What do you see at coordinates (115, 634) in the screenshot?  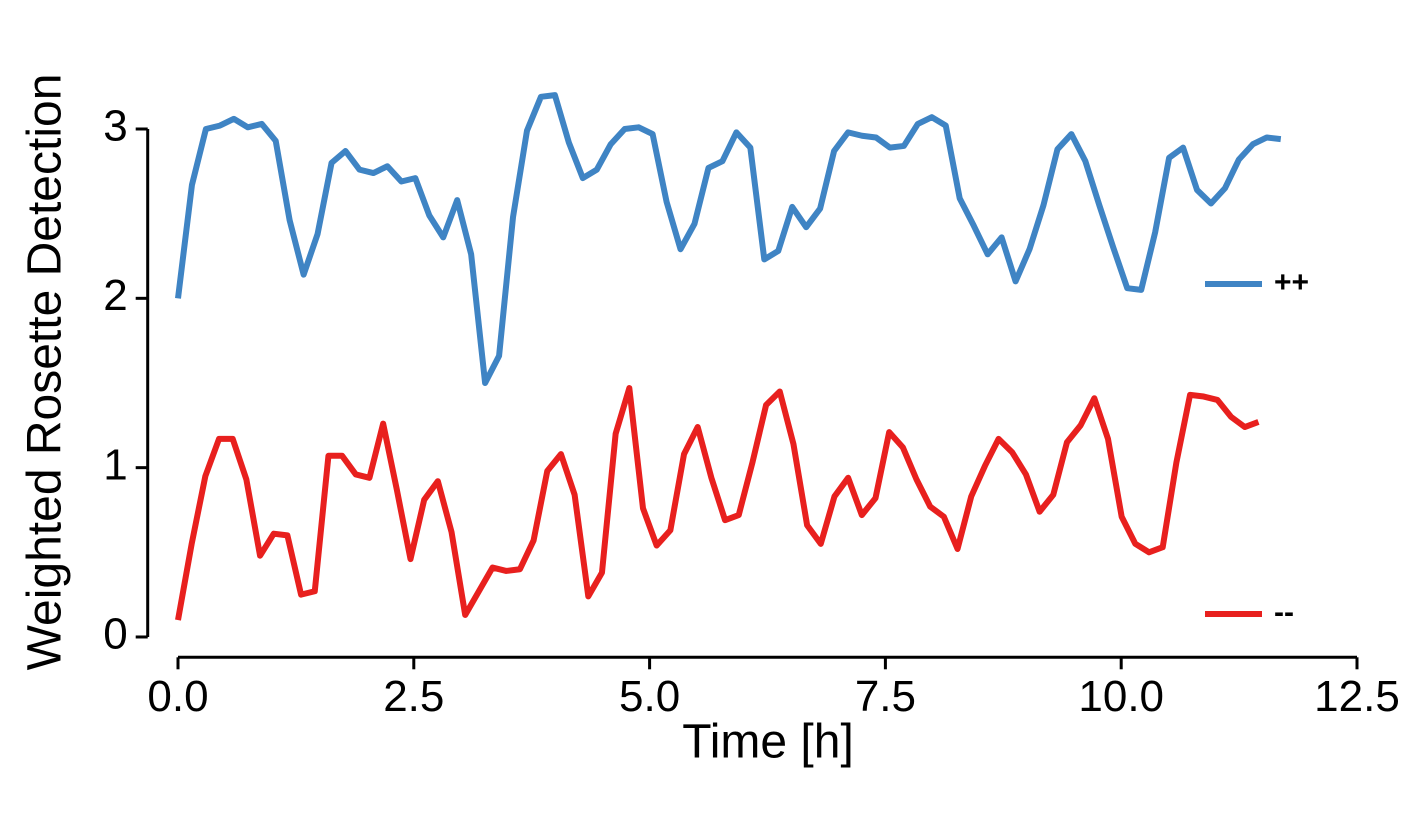 I see `y-tick-label: 0` at bounding box center [115, 634].